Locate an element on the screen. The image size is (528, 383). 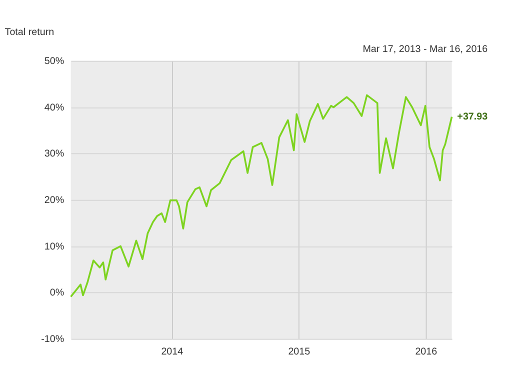
annotation: +37.93 is located at coordinates (472, 117).